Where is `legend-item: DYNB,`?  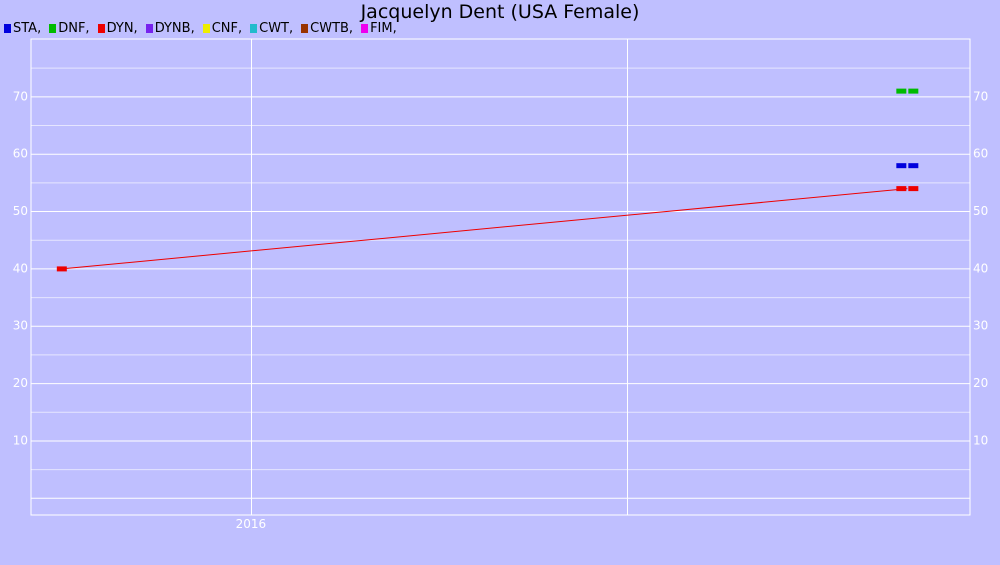
legend-item: DYNB, is located at coordinates (170, 28).